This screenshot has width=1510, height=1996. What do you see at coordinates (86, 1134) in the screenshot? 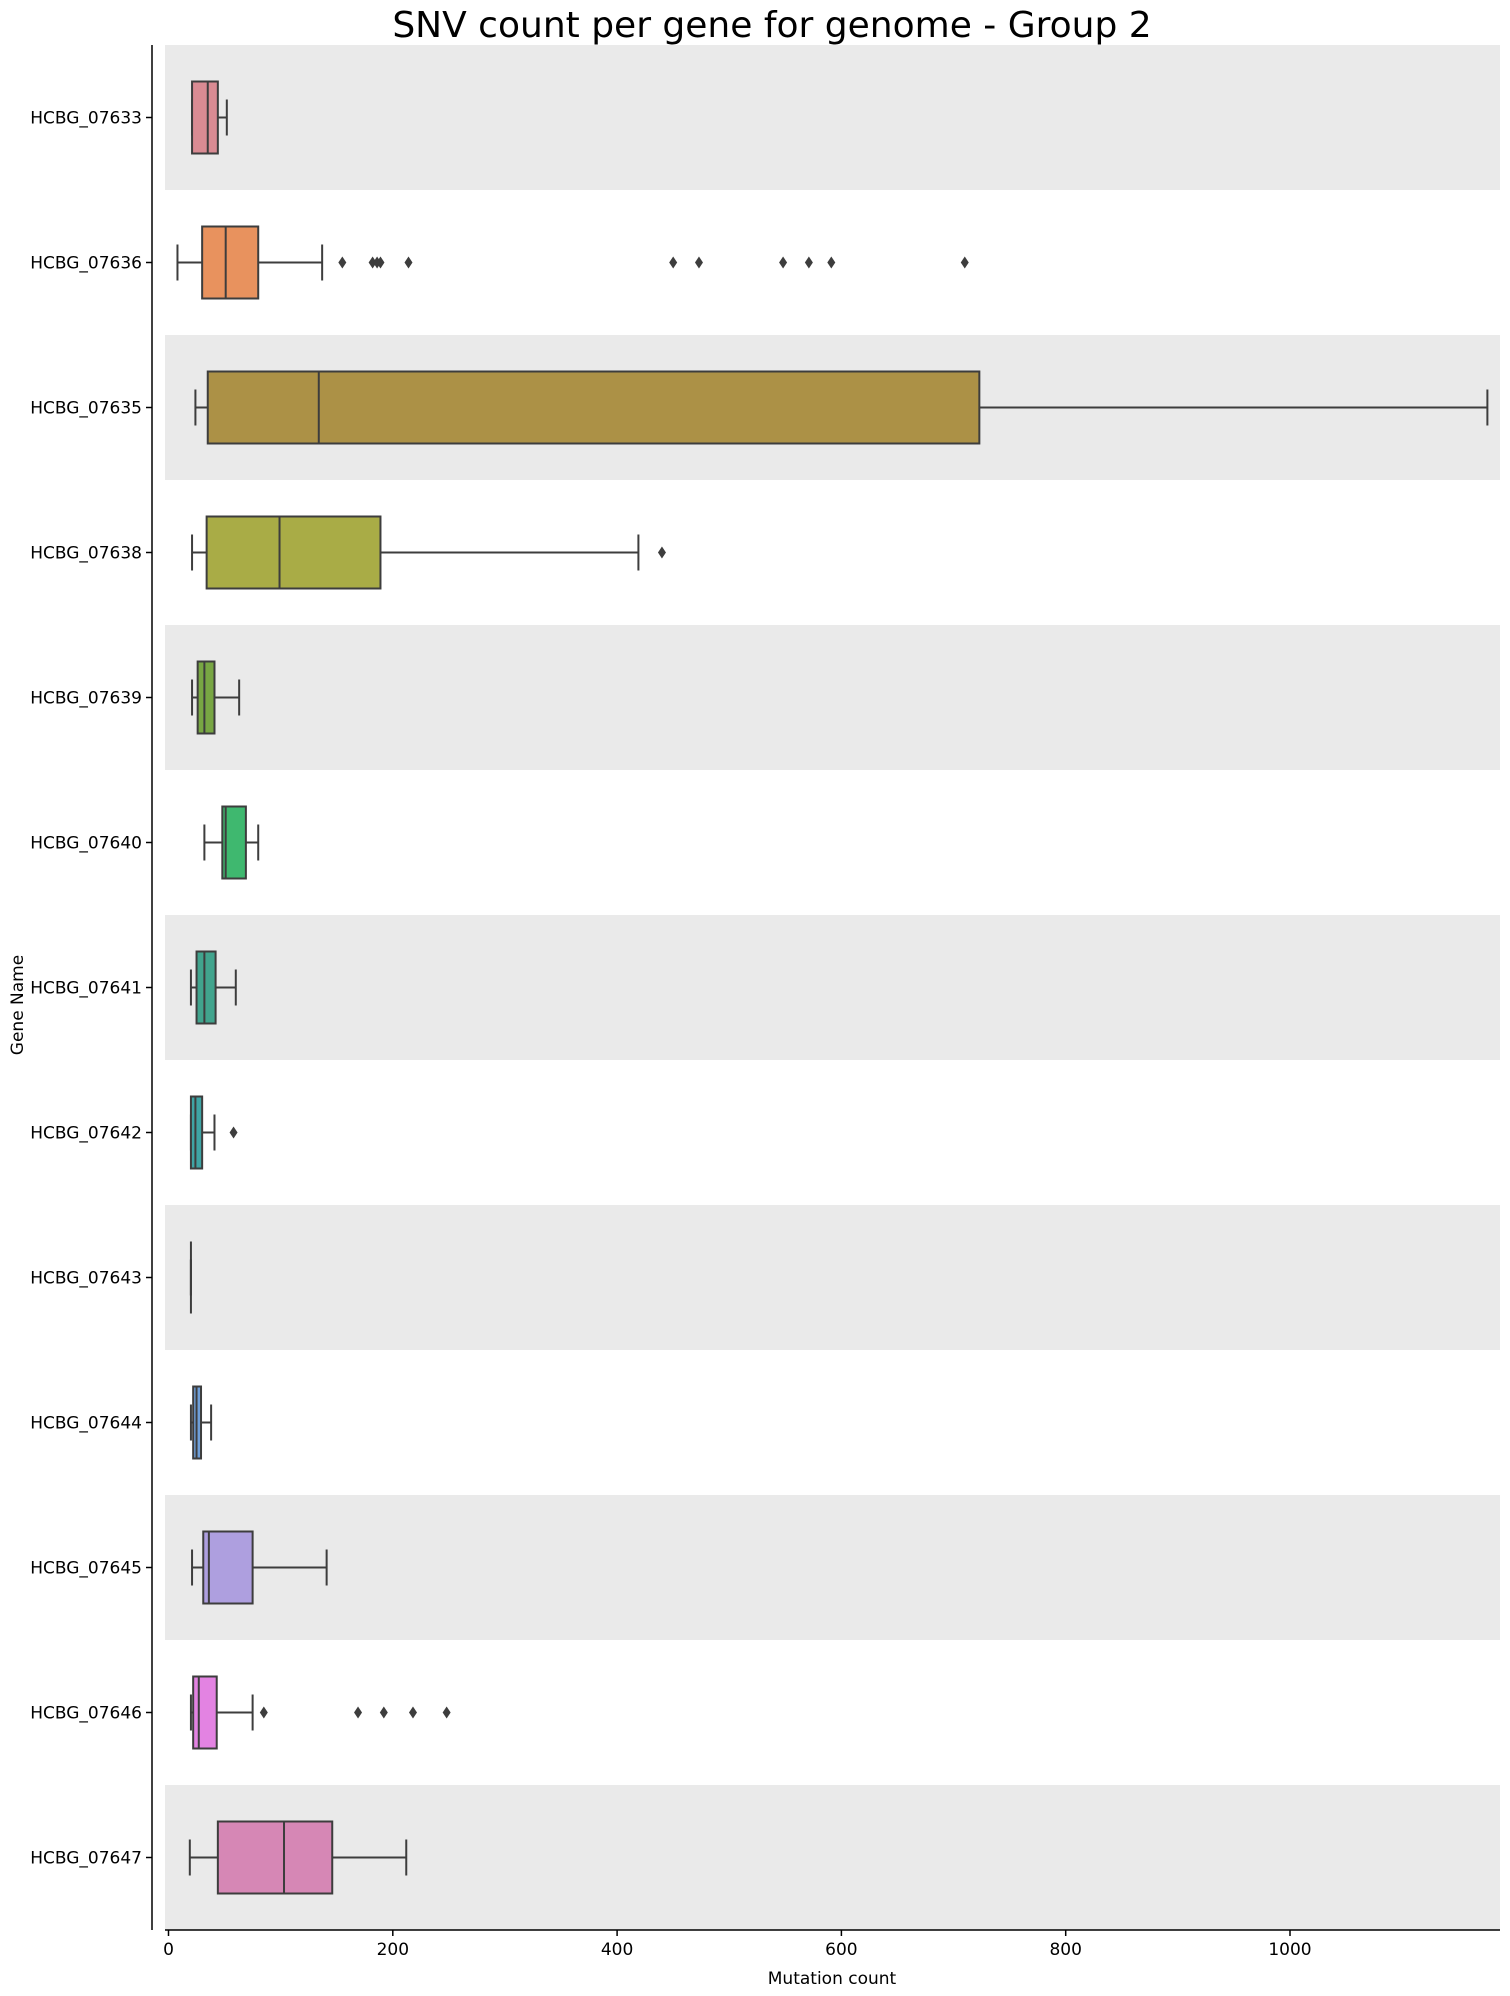
I see `y-tick-label: HCBG_07642` at bounding box center [86, 1134].